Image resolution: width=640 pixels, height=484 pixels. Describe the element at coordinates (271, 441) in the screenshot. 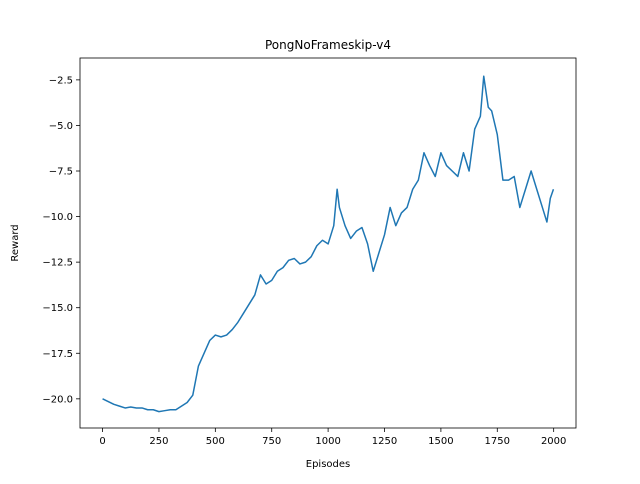

I see `x-tick-label: 750` at that location.